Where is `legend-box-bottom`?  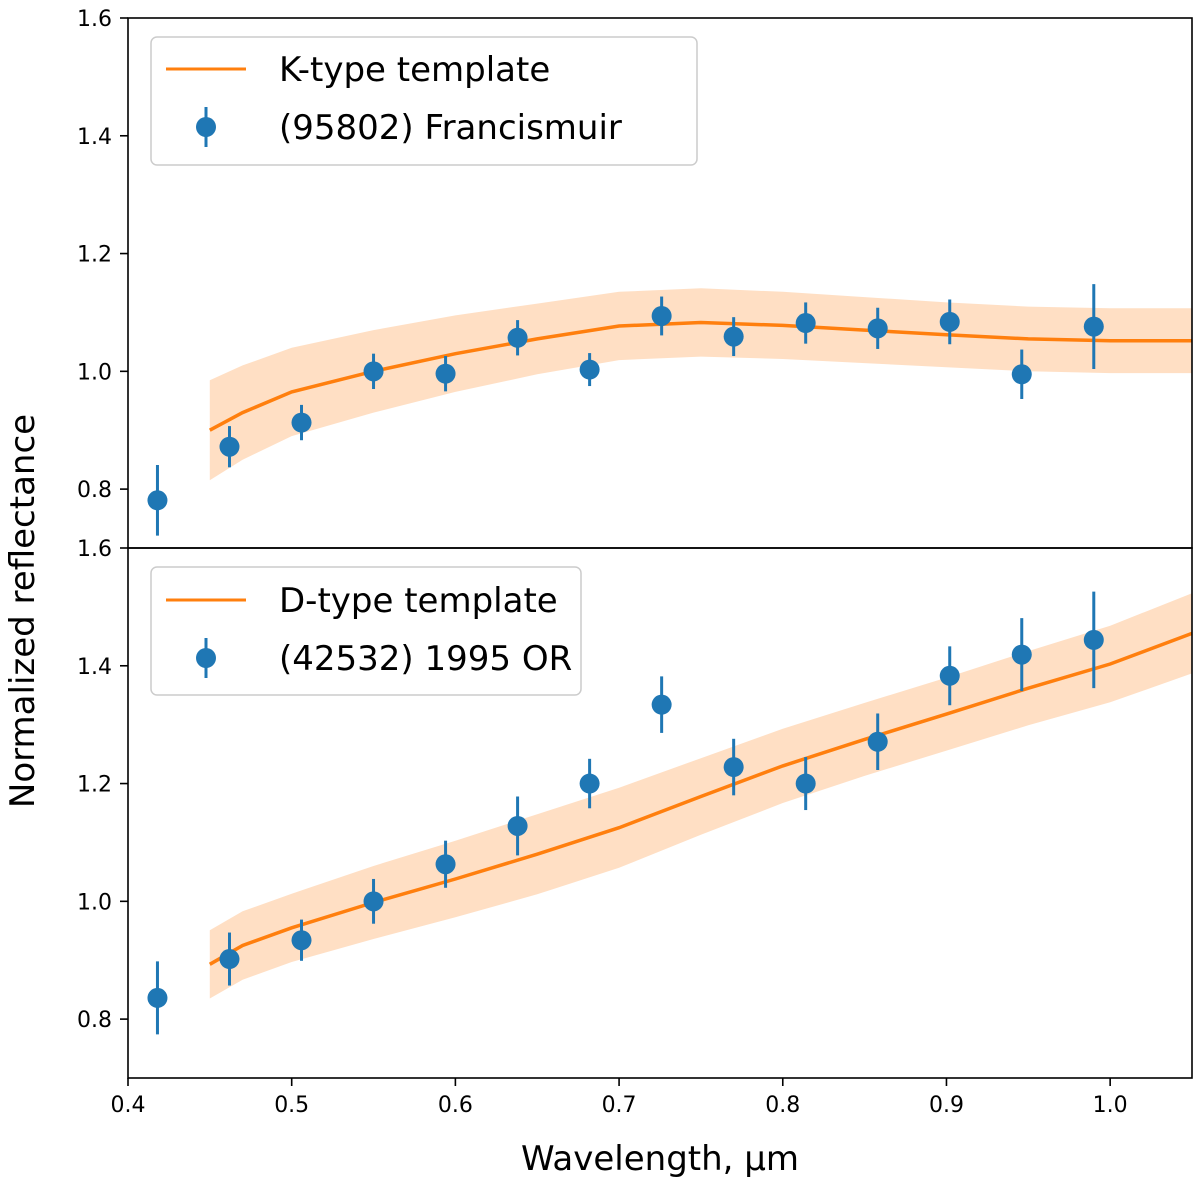 legend-box-bottom is located at coordinates (366, 631).